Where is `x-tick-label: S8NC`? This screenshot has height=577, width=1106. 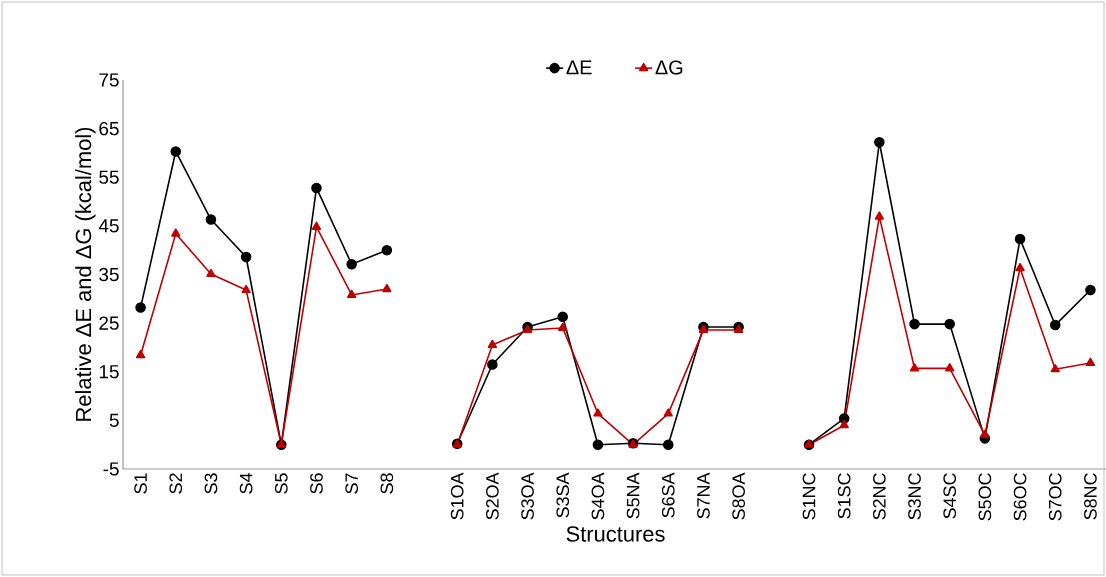 x-tick-label: S8NC is located at coordinates (1090, 496).